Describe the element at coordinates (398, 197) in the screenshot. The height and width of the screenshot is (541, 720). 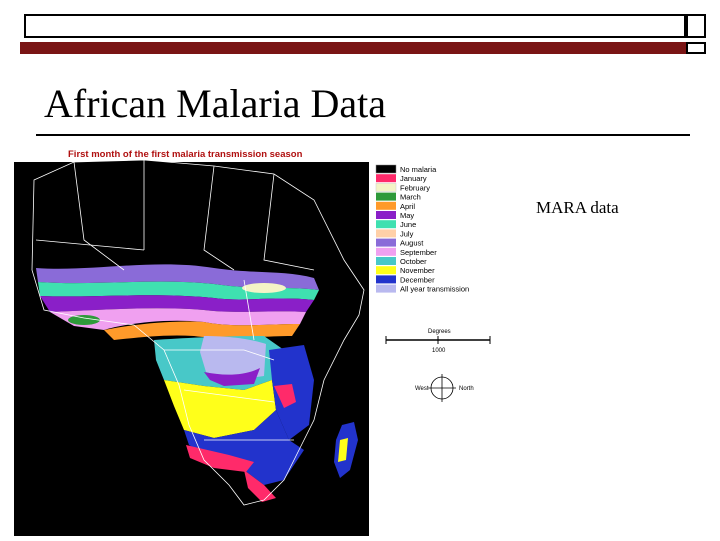
I see `legend-item: March` at that location.